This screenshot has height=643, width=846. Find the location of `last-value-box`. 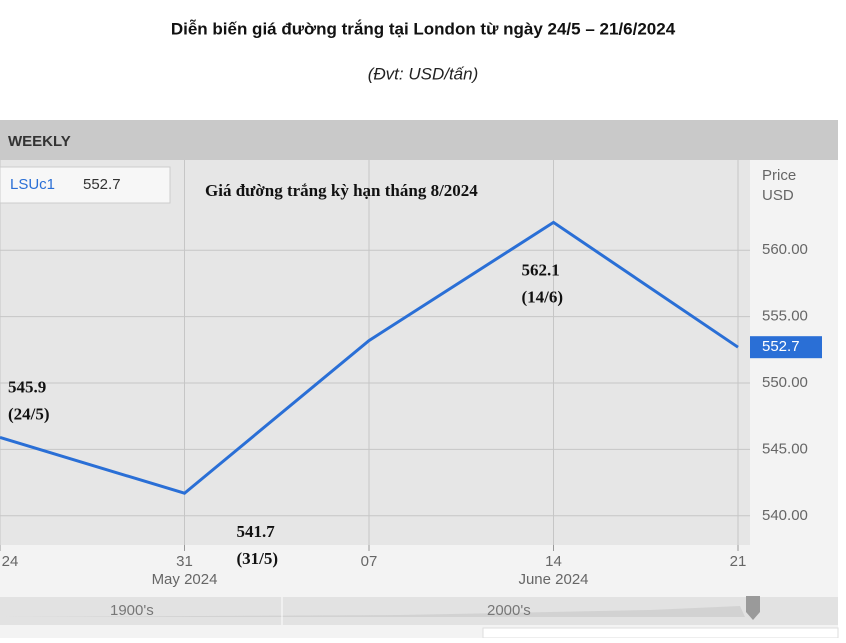

last-value-box is located at coordinates (786, 347).